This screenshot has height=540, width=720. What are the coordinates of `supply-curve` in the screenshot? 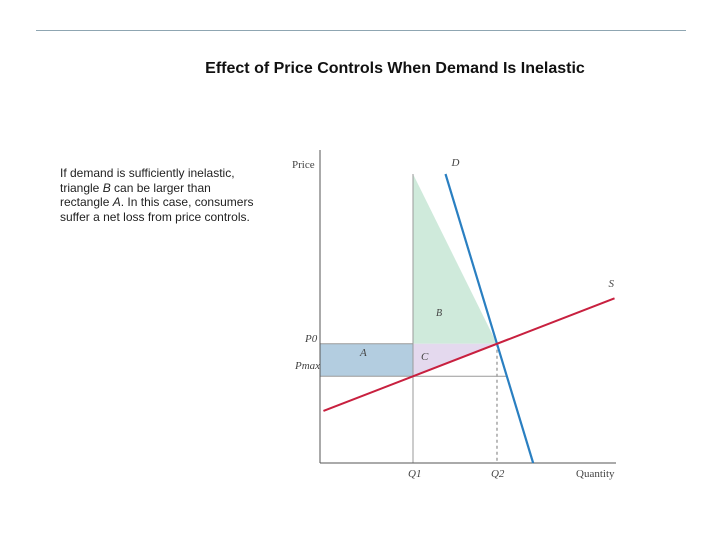 It's located at (469, 354).